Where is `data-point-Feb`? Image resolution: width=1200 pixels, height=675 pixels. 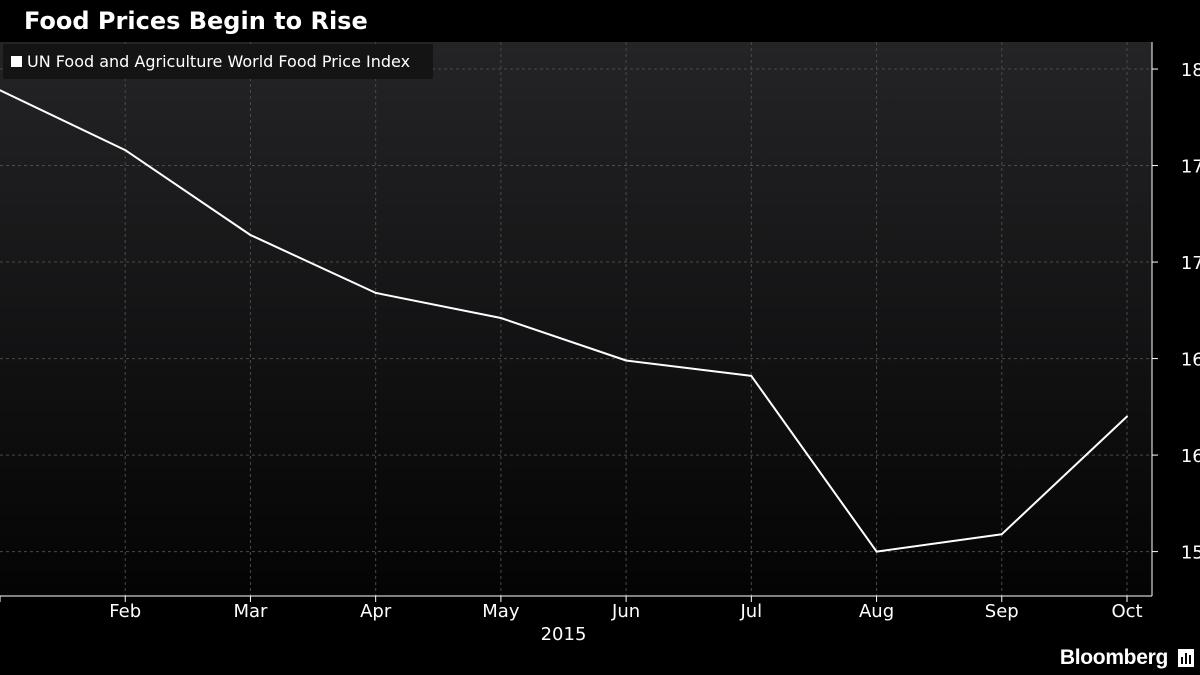
data-point-Feb is located at coordinates (125, 150).